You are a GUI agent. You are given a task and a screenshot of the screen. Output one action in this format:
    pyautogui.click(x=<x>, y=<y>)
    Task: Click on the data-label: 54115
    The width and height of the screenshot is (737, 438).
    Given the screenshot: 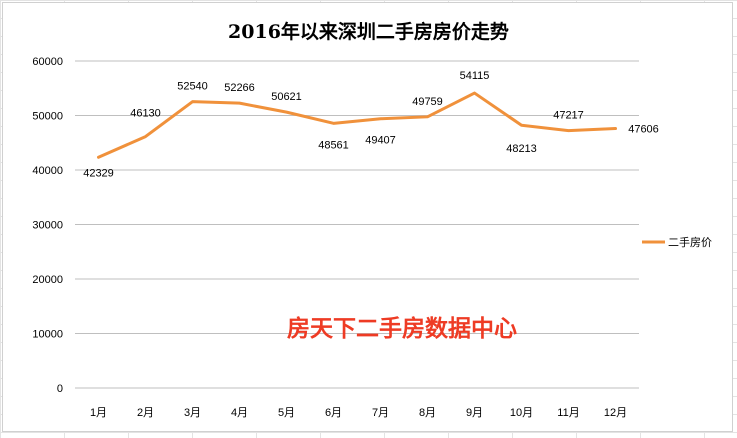 What is the action you would take?
    pyautogui.click(x=475, y=76)
    